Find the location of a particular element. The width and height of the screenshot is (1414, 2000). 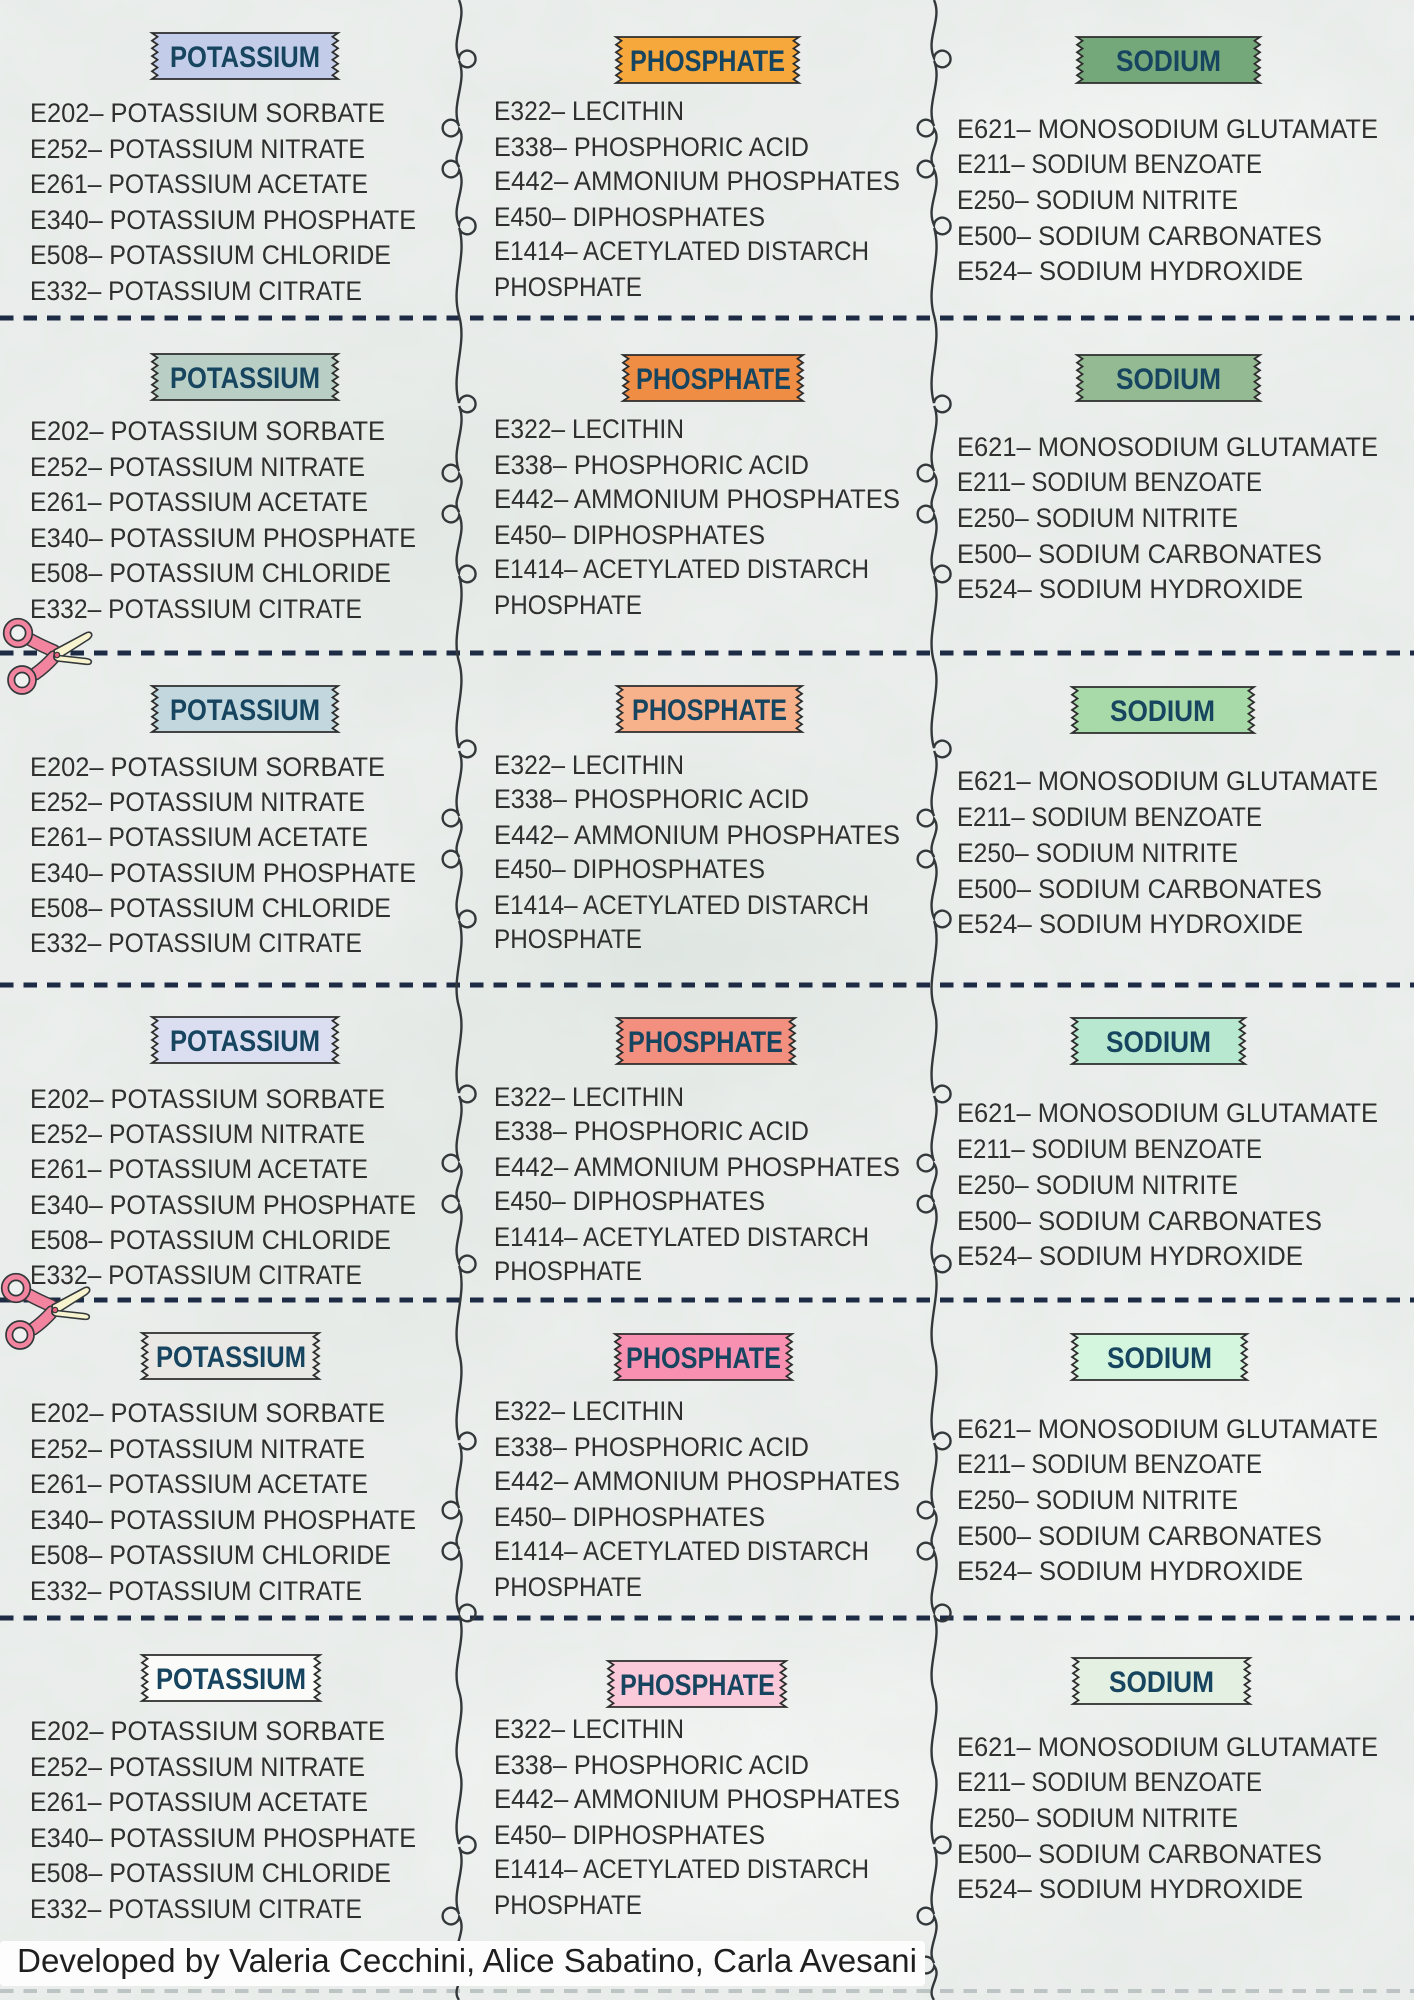

svg-text: E250– SODIUM NITRITE is located at coordinates (1097, 1818).